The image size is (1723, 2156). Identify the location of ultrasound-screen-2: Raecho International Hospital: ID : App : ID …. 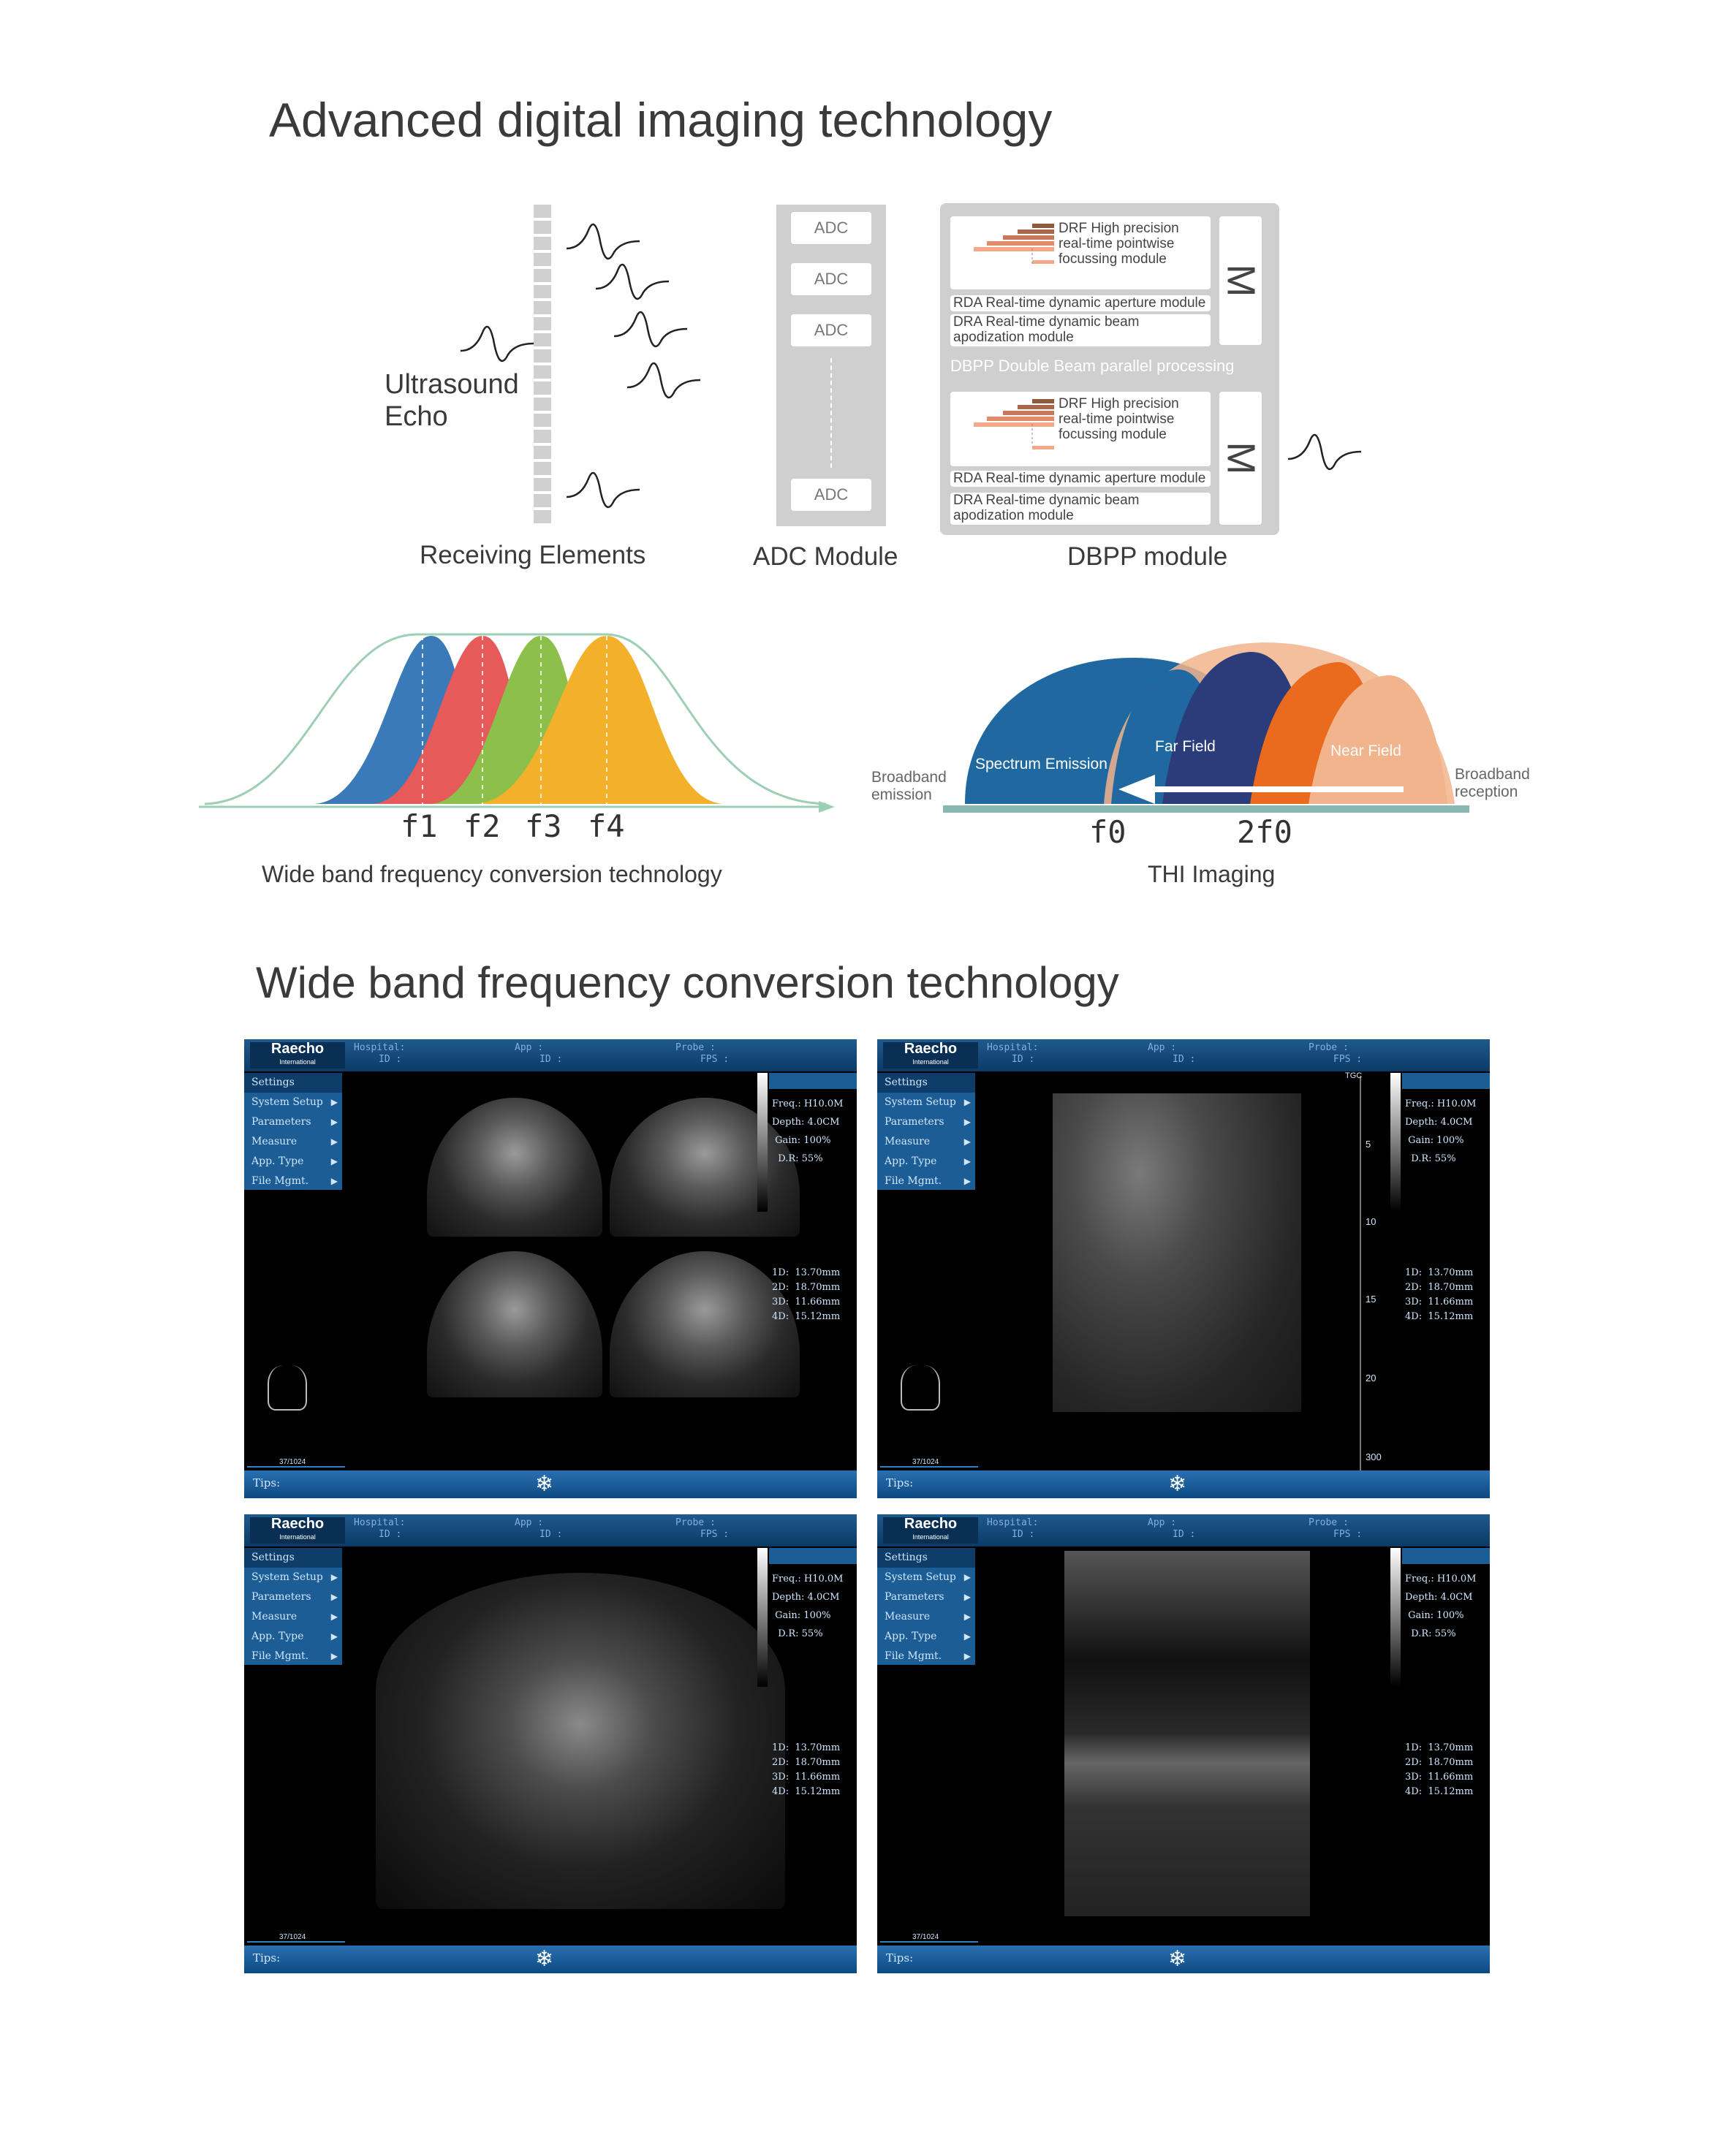
(1184, 1268).